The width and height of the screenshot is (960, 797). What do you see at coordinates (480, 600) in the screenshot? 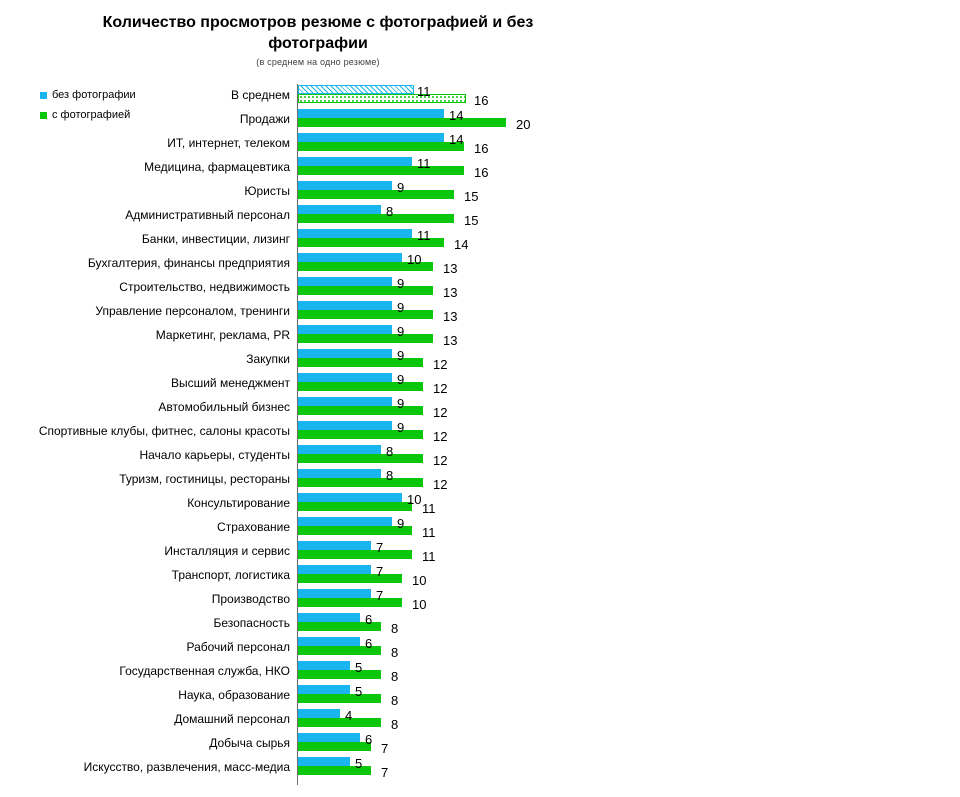
I see `chart-row: Производство 7 10` at bounding box center [480, 600].